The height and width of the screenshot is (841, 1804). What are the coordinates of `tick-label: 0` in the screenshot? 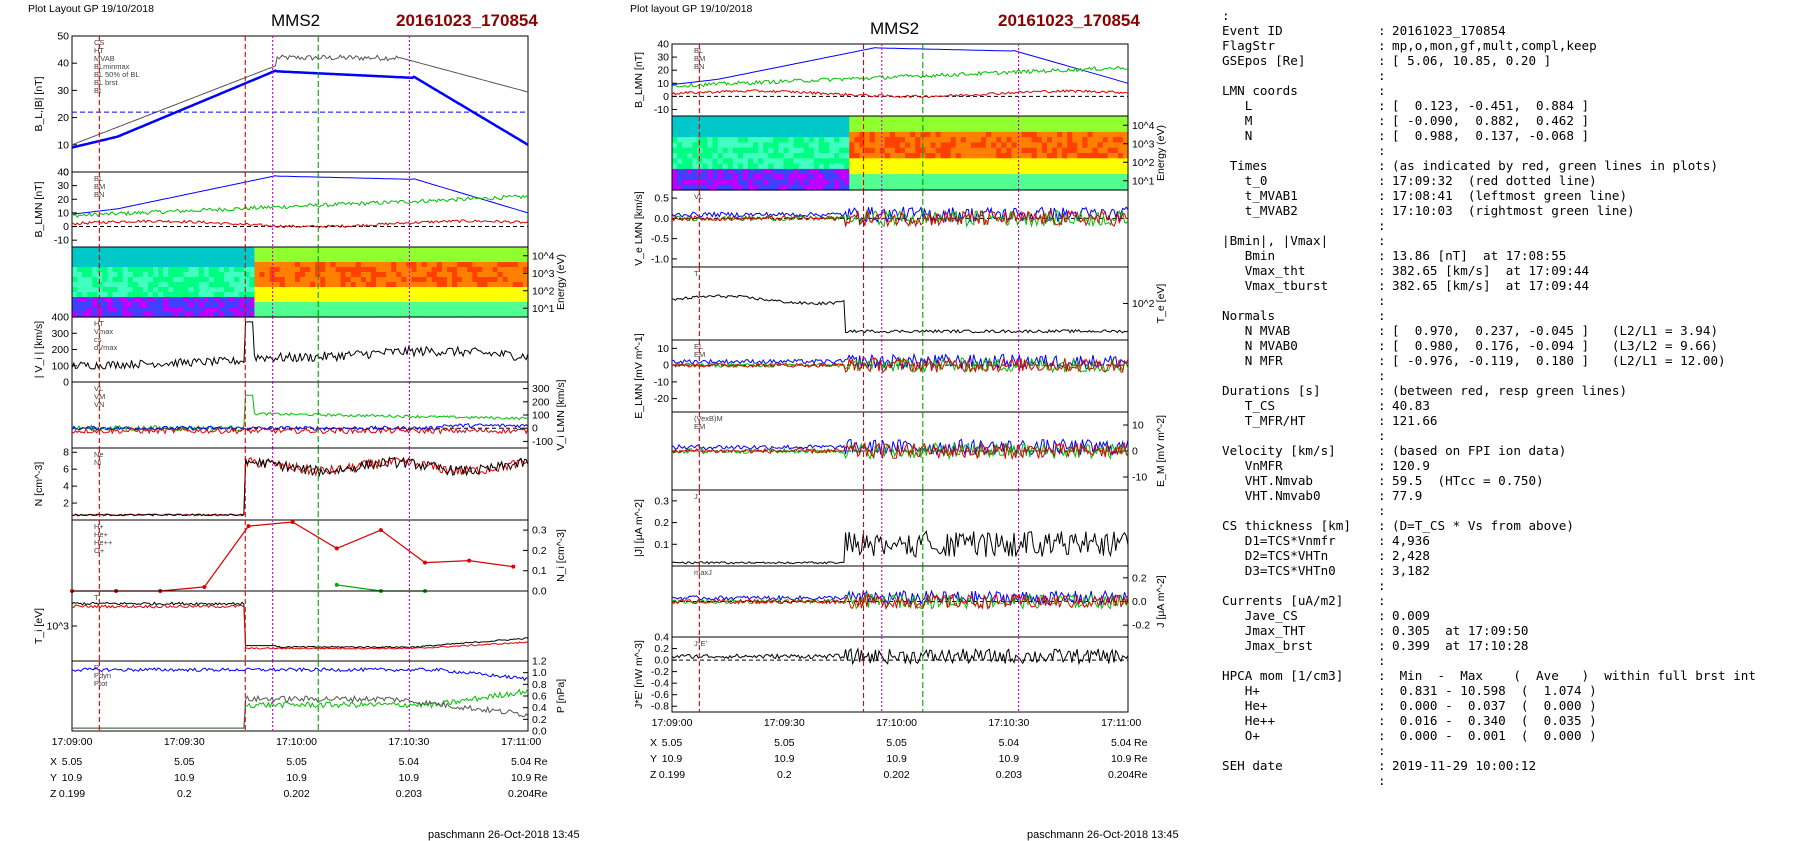 It's located at (666, 97).